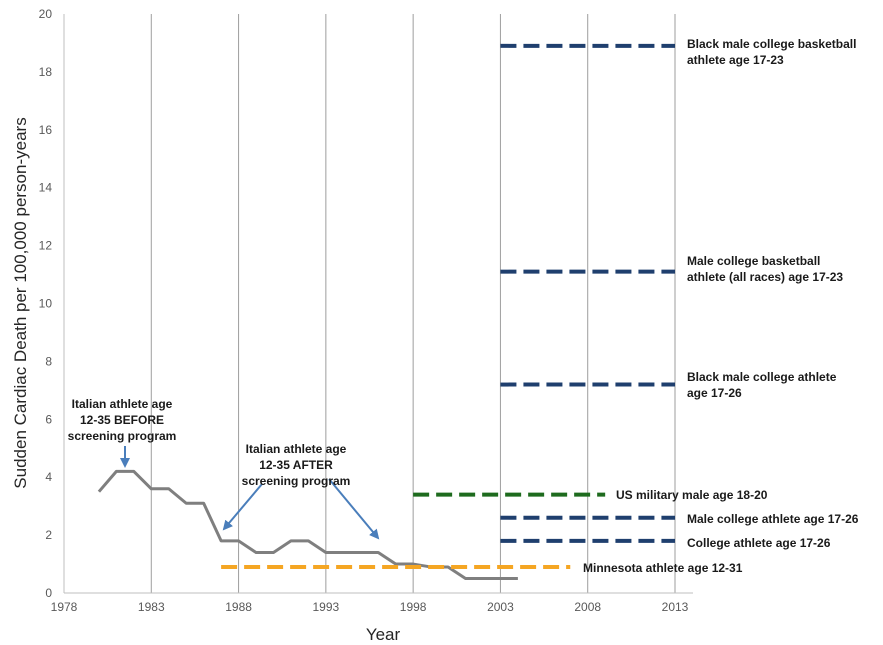 The width and height of the screenshot is (883, 645). Describe the element at coordinates (383, 634) in the screenshot. I see `x-axis-title: Year` at that location.